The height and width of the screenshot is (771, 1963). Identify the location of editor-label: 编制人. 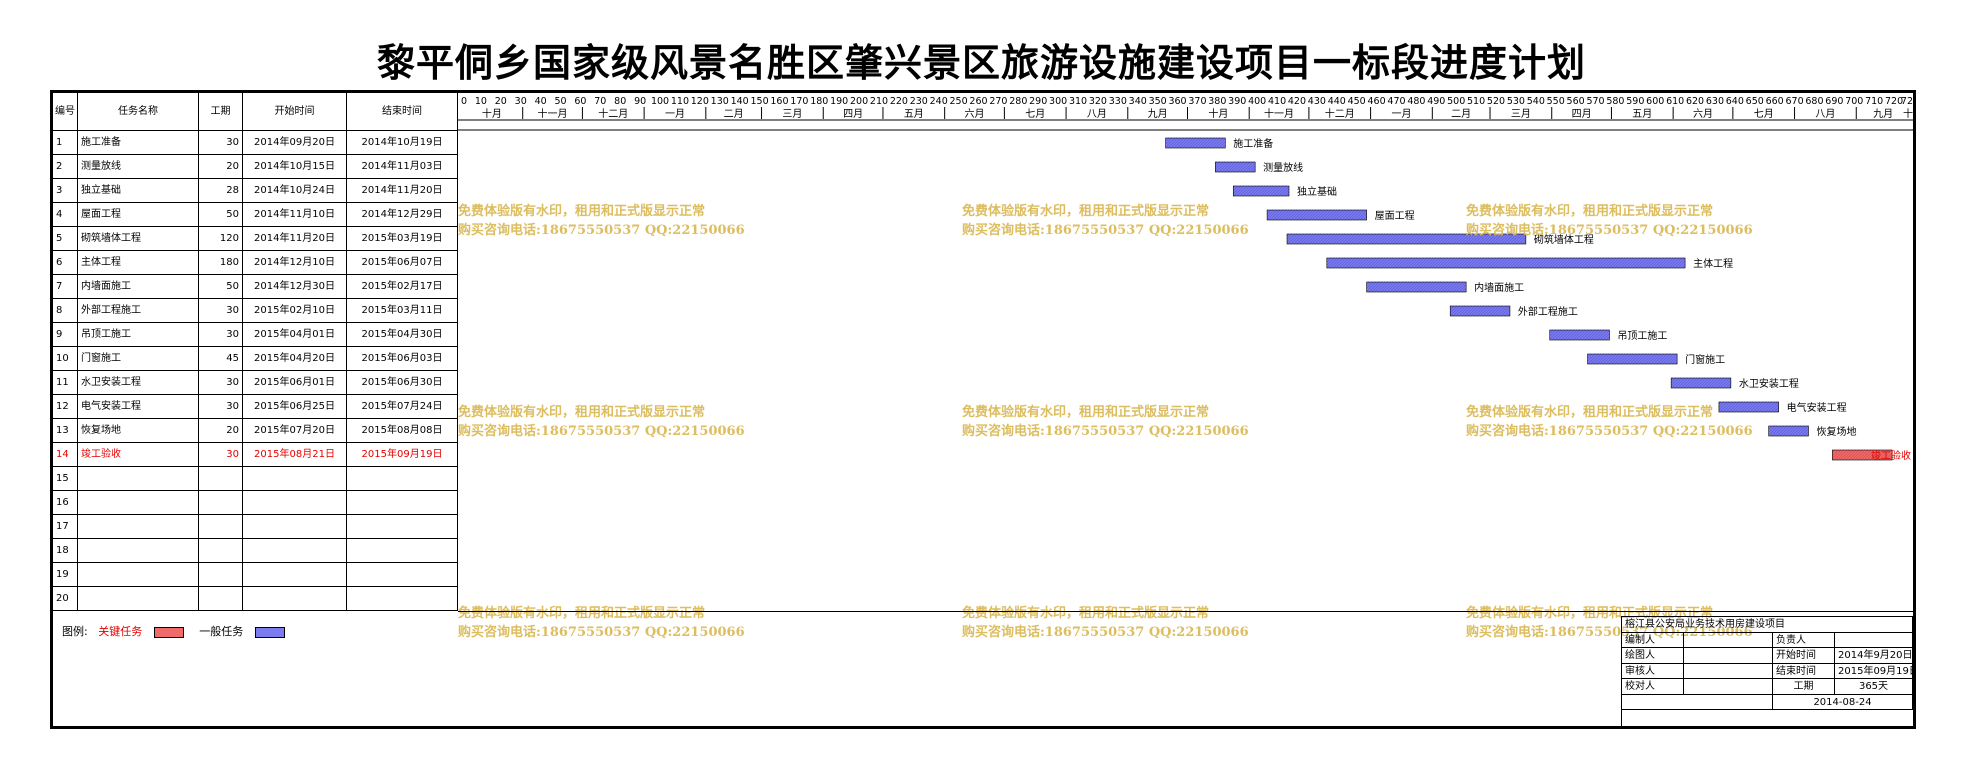
(1653, 640).